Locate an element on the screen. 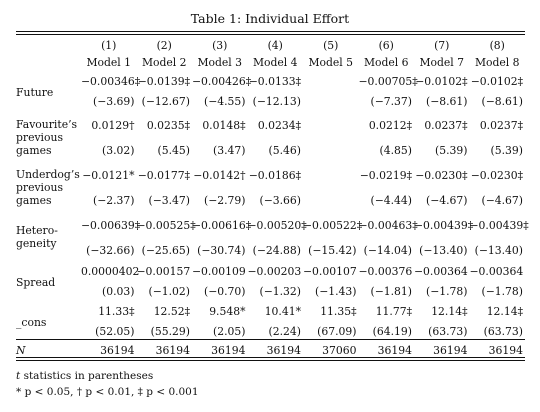 The image size is (540, 412). coefficient-cell: 0.0000402 is located at coordinates (110, 271).